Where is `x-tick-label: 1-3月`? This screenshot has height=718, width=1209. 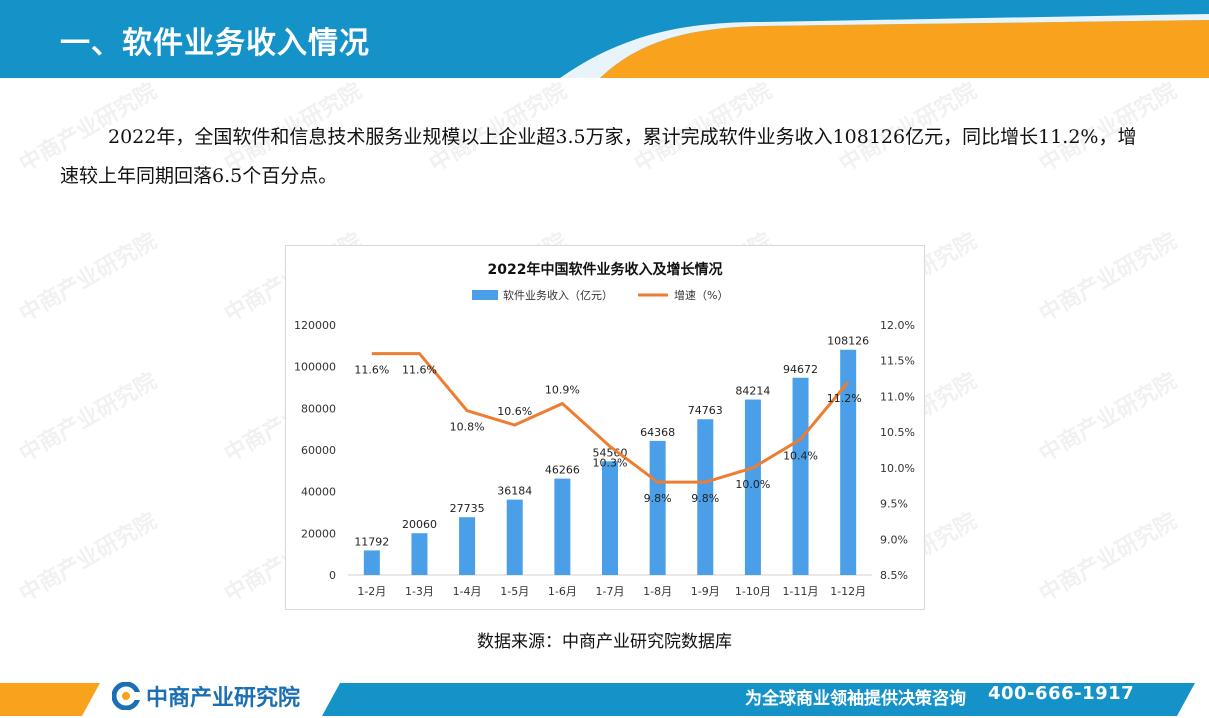 x-tick-label: 1-3月 is located at coordinates (419, 591).